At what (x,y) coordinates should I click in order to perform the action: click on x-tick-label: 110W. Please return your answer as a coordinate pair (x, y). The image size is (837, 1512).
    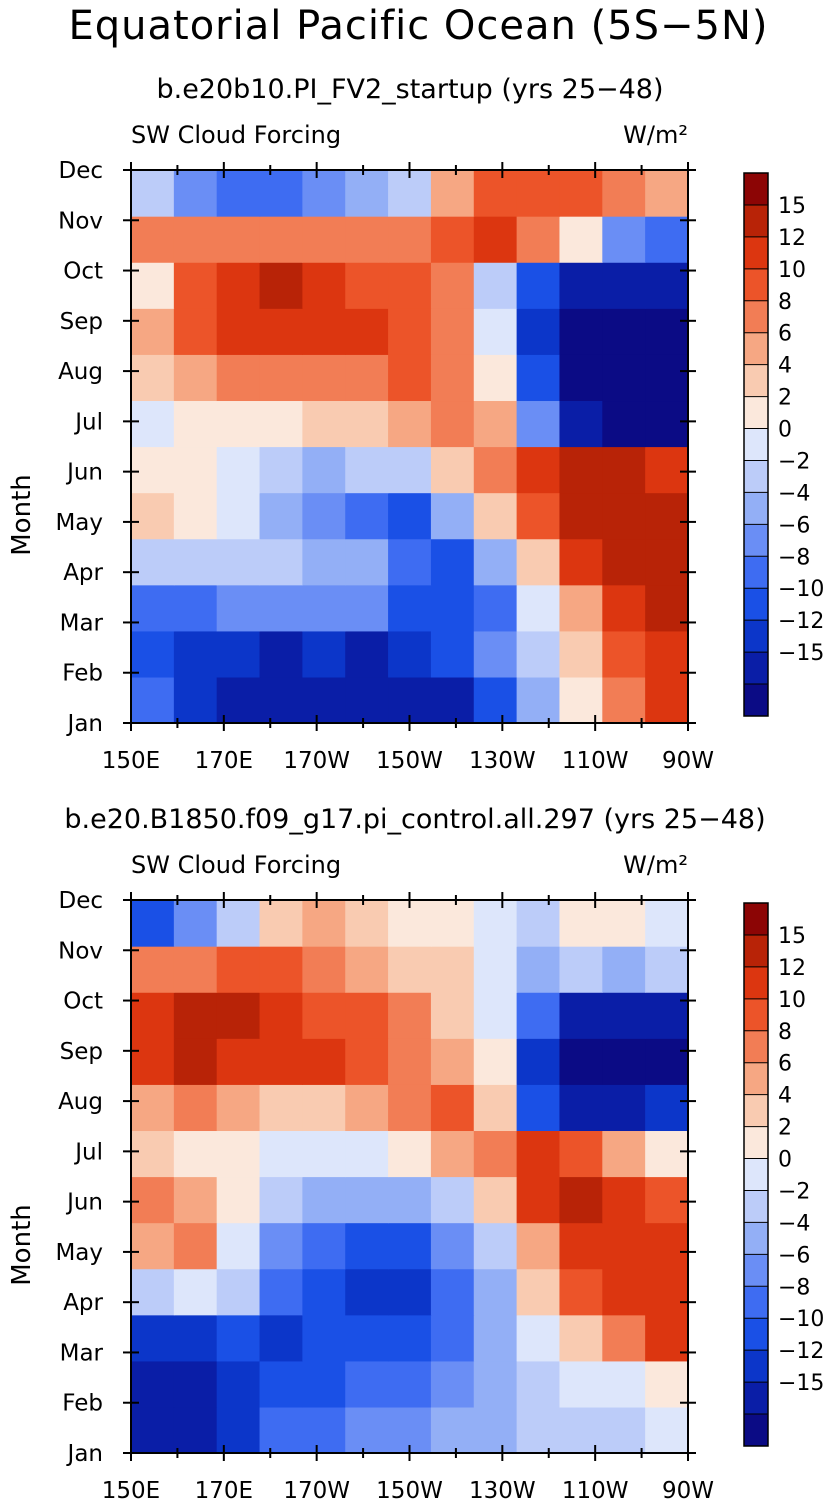
    Looking at the image, I should click on (595, 1491).